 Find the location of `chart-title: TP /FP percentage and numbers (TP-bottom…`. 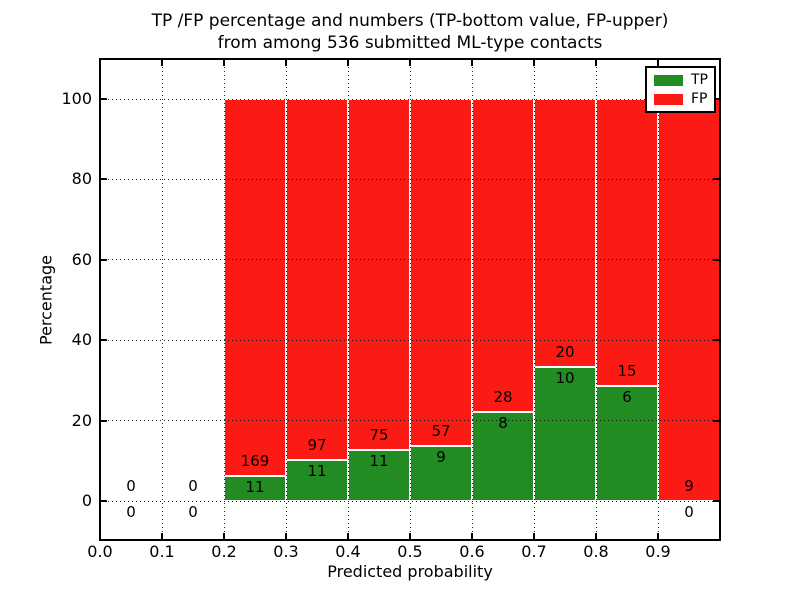

chart-title: TP /FP percentage and numbers (TP-bottom… is located at coordinates (410, 32).